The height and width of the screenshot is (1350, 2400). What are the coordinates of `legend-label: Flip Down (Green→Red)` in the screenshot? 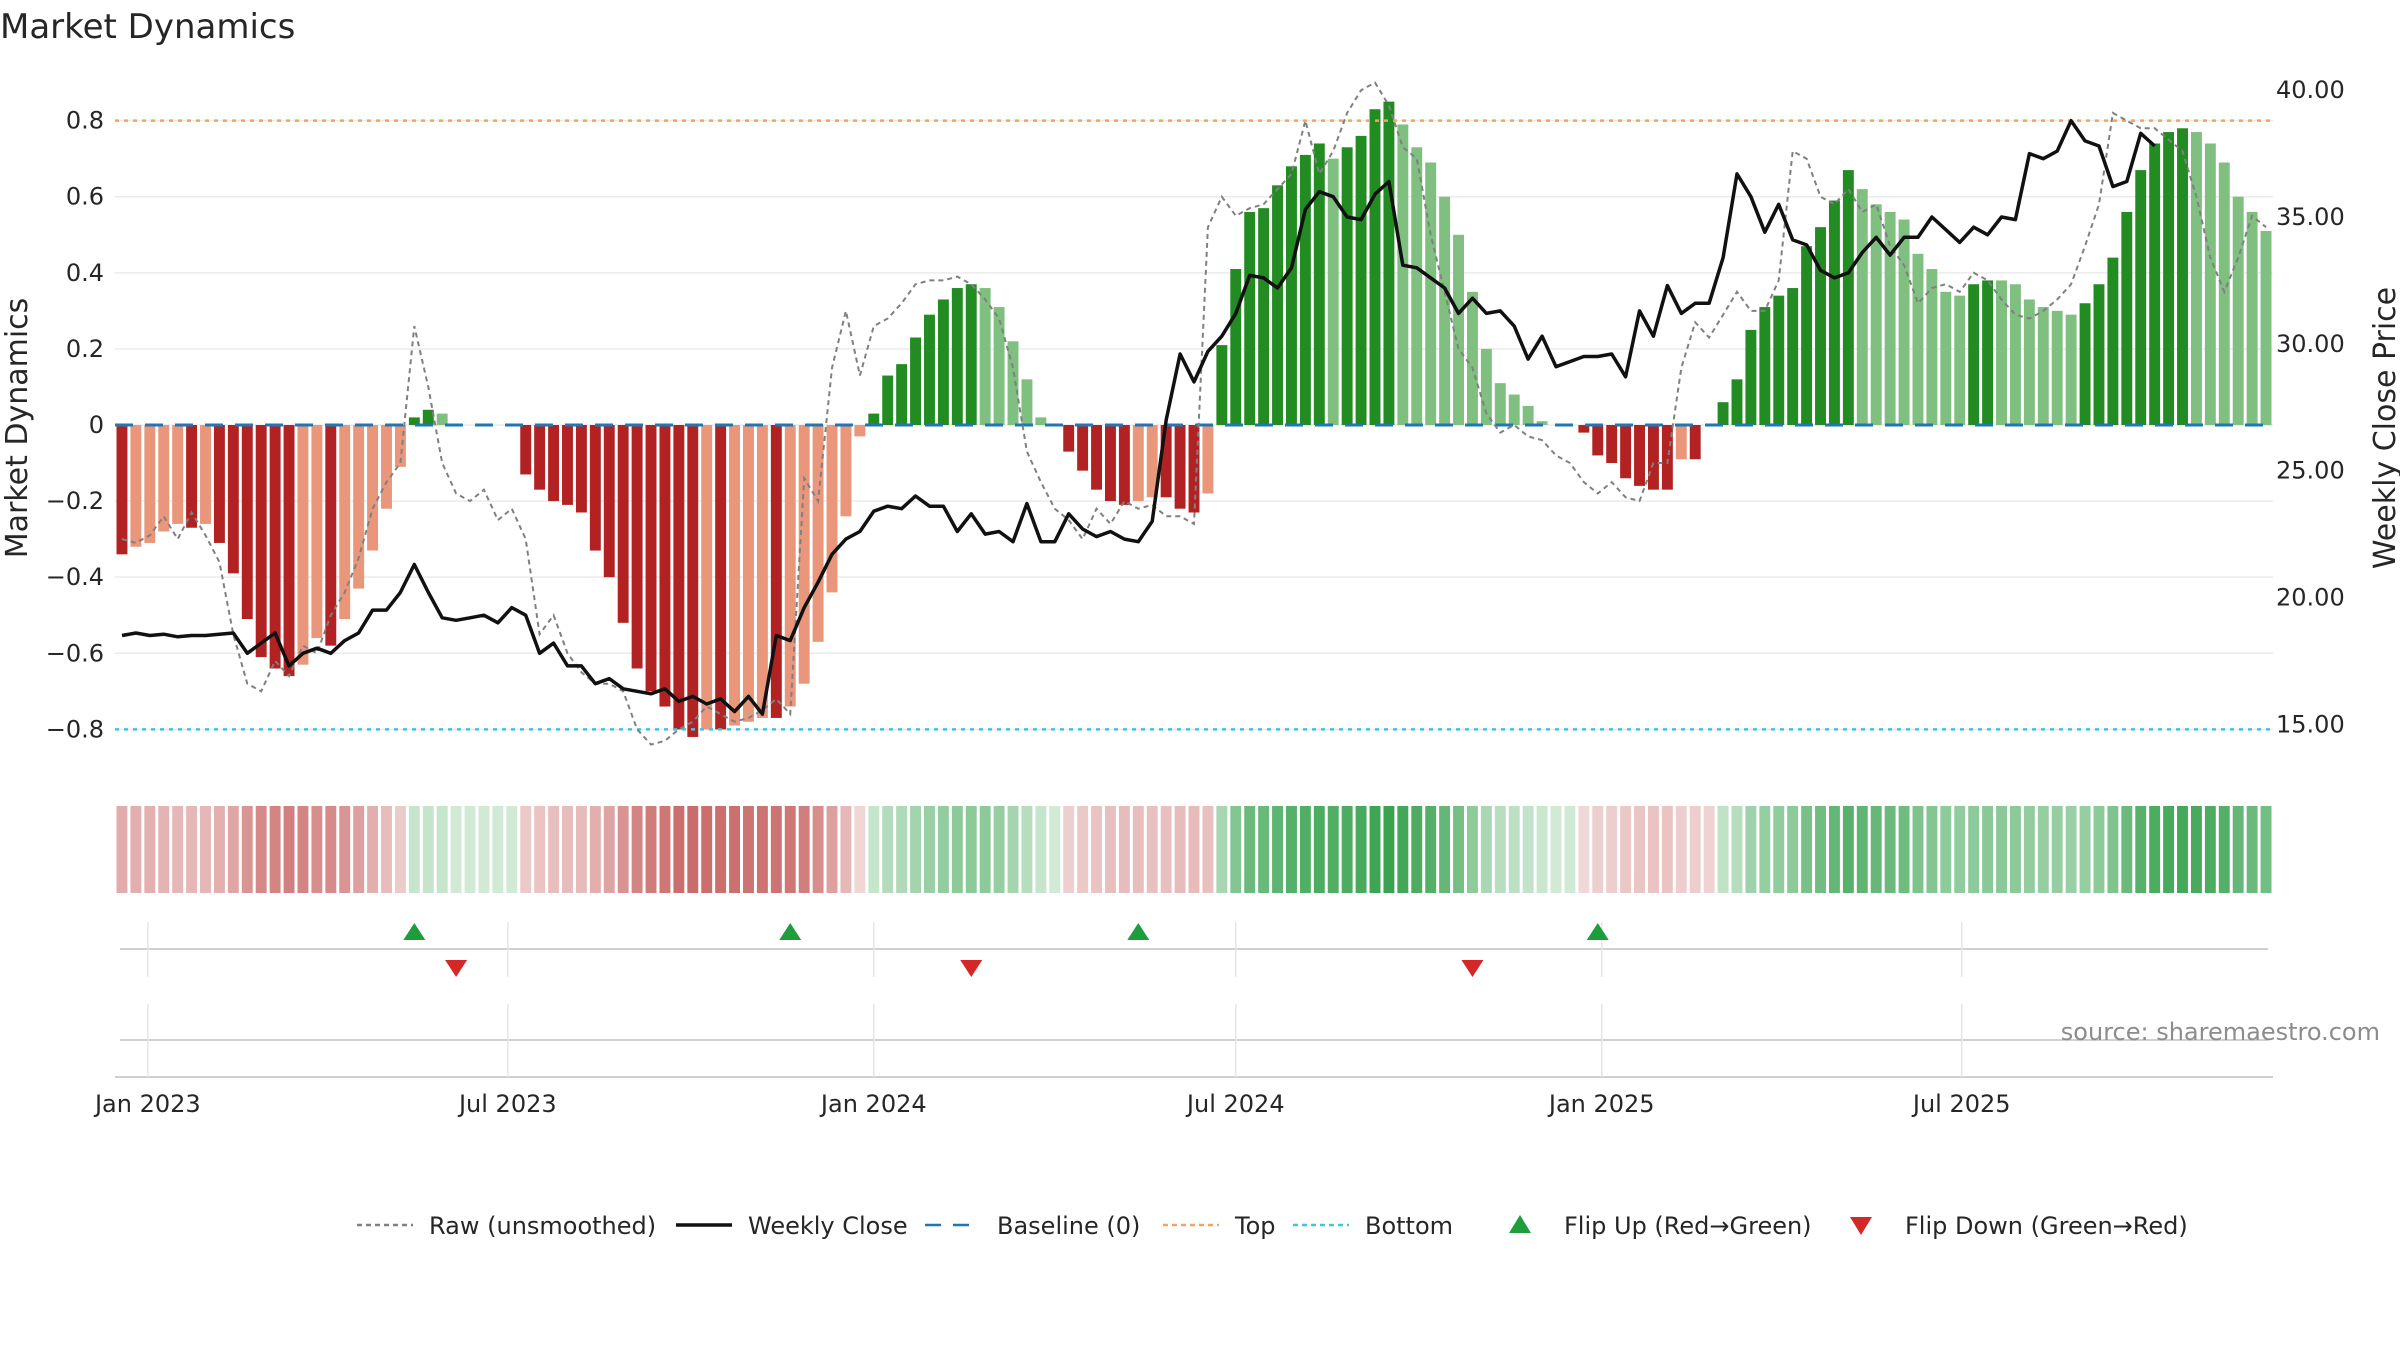 It's located at (2046, 1226).